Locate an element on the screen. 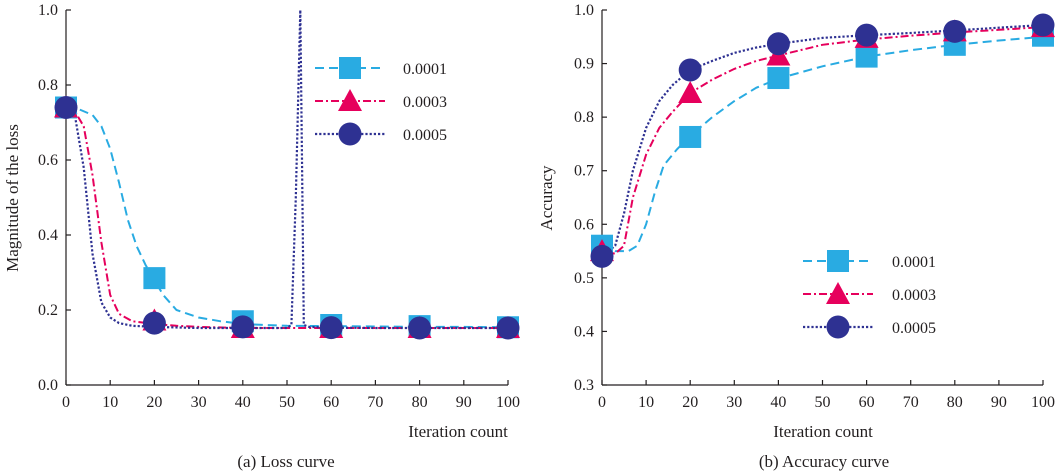  accuracy-x-tick-label: 30 is located at coordinates (734, 402).